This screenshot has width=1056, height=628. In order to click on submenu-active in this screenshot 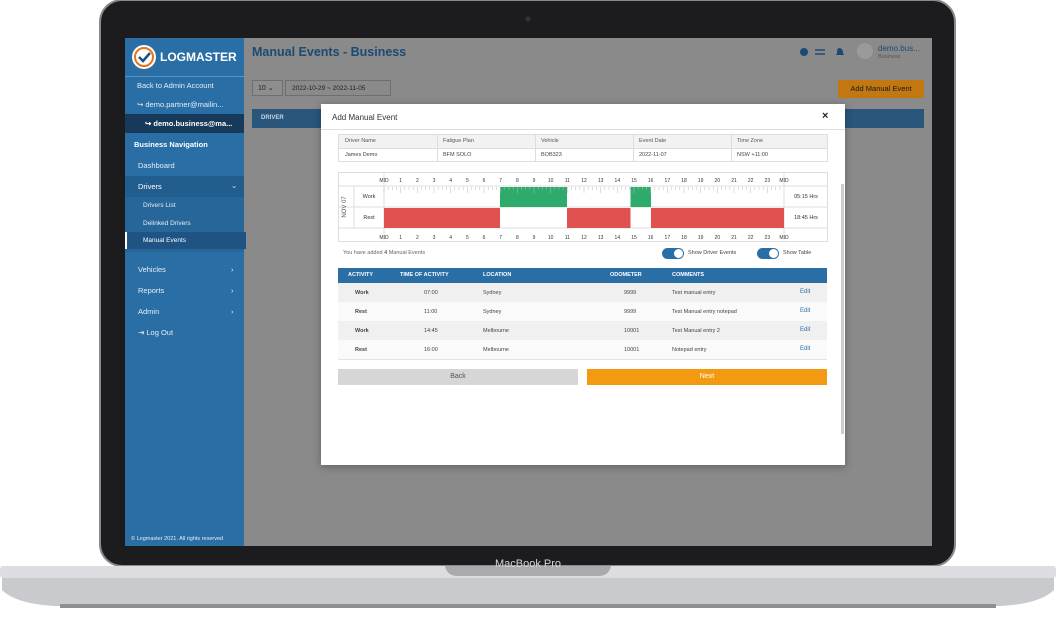, I will do `click(185, 240)`.